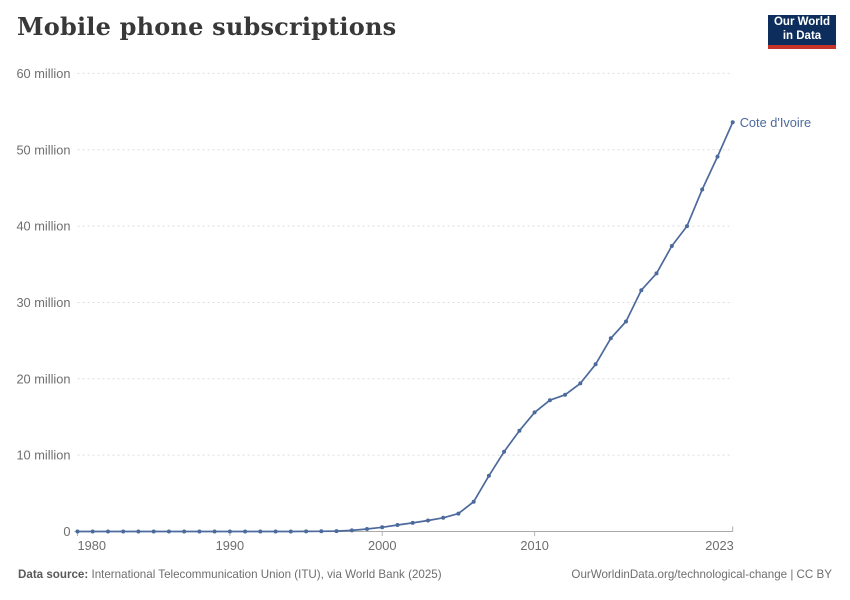  What do you see at coordinates (801, 22) in the screenshot?
I see `owid-logo-line1: Our World` at bounding box center [801, 22].